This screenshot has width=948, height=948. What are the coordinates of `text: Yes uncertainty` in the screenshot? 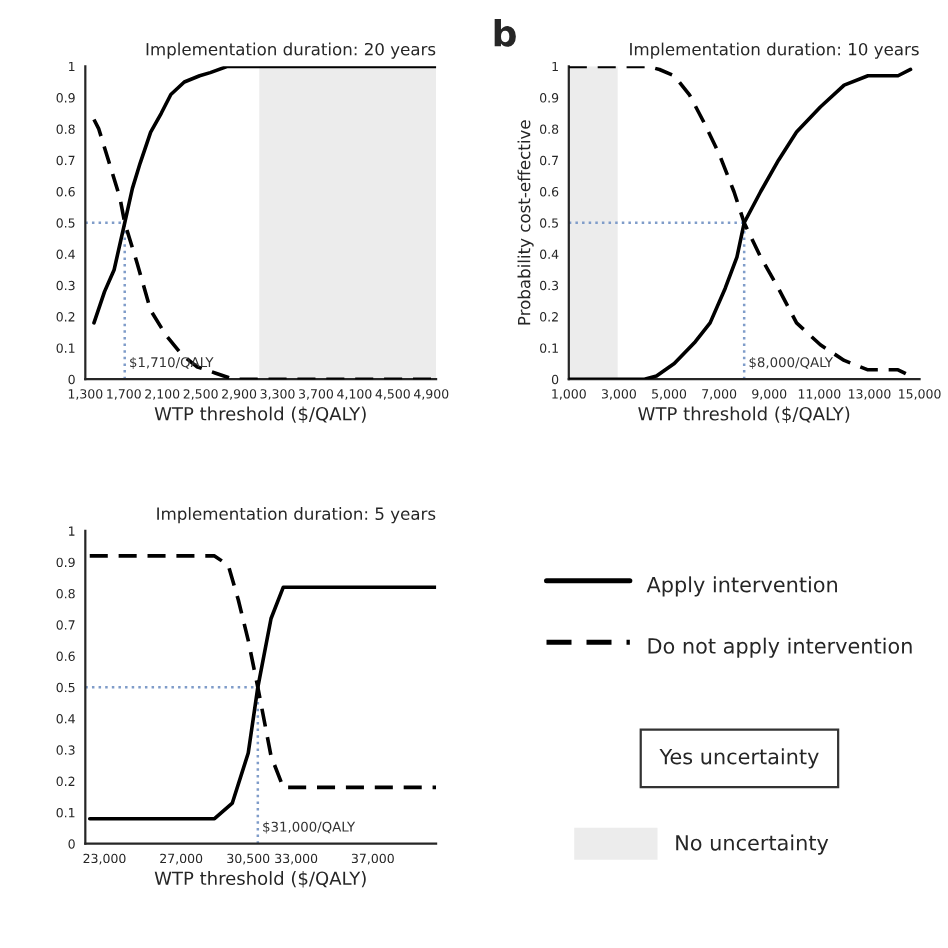 It's located at (739, 758).